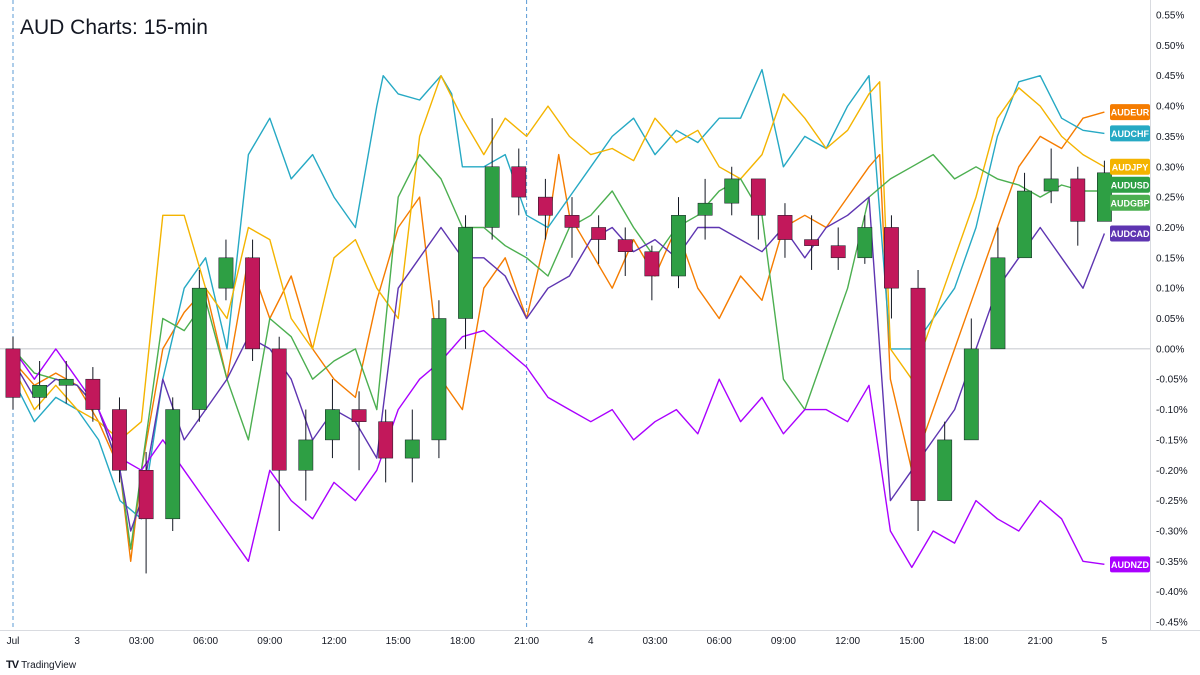 Image resolution: width=1200 pixels, height=675 pixels. What do you see at coordinates (600, 630) in the screenshot?
I see `time-axis-border` at bounding box center [600, 630].